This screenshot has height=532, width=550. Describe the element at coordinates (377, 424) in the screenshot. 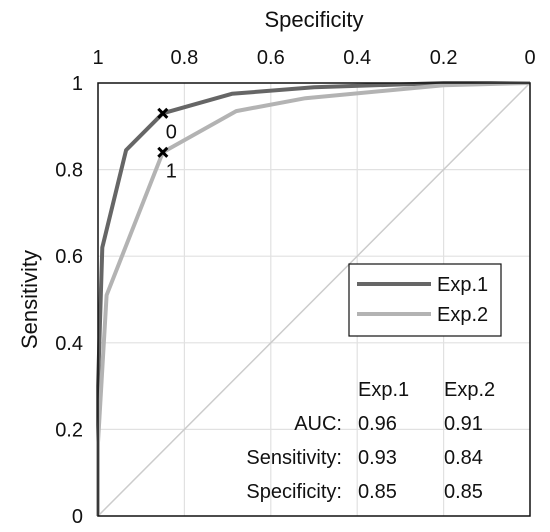

I see `stats-value: 0.96` at that location.